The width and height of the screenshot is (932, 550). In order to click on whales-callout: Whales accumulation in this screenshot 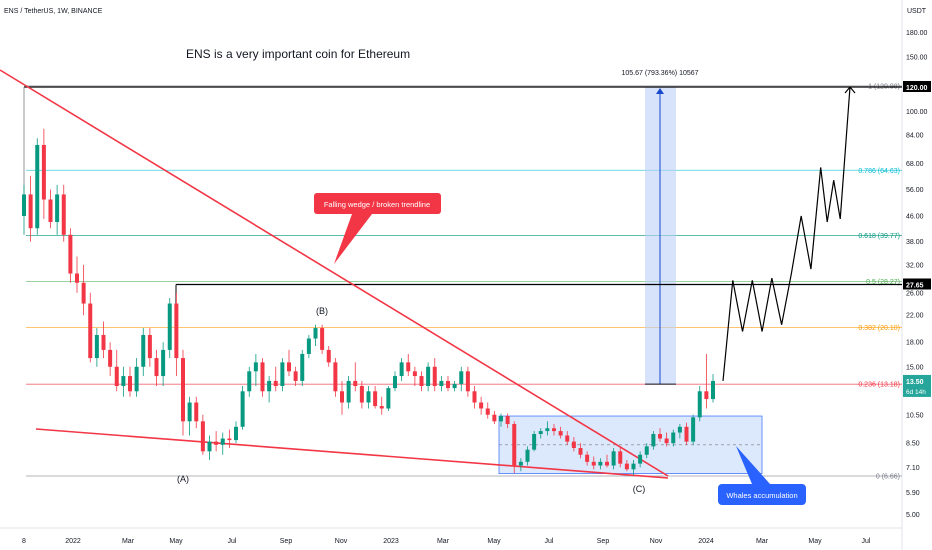, I will do `click(762, 475)`.